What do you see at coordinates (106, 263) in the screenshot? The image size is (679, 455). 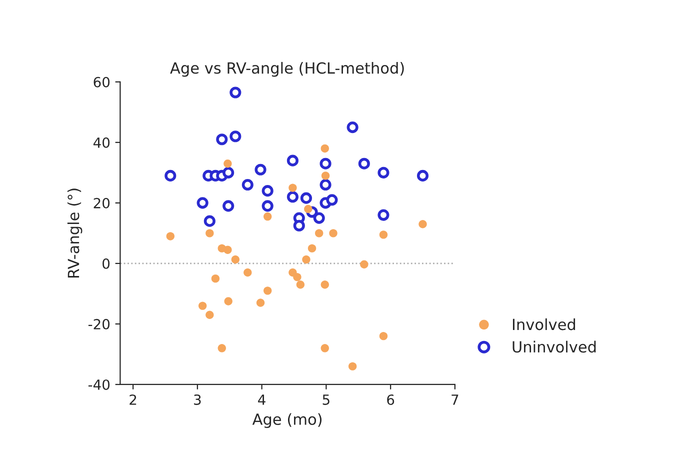 I see `y-tick-label: 0` at bounding box center [106, 263].